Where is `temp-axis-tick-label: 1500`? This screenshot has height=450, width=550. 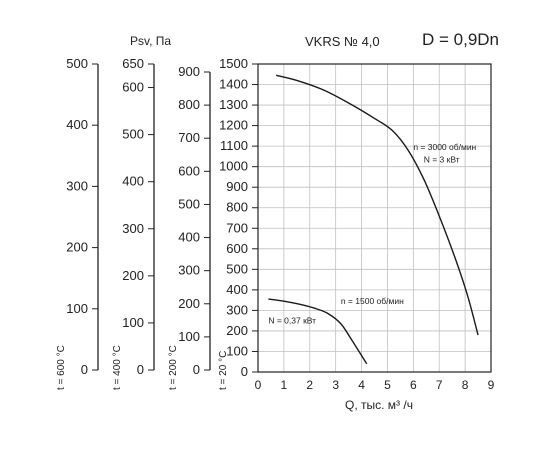
temp-axis-tick-label: 1500 is located at coordinates (233, 63).